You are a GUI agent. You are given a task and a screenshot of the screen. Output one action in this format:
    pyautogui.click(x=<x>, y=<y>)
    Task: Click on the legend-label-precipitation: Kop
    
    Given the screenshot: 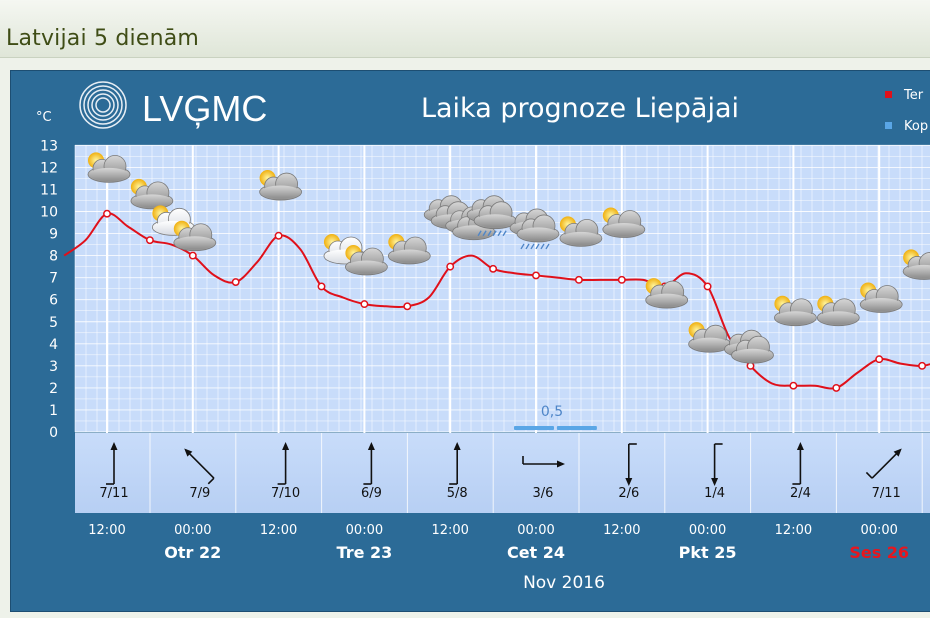 What is the action you would take?
    pyautogui.click(x=916, y=126)
    